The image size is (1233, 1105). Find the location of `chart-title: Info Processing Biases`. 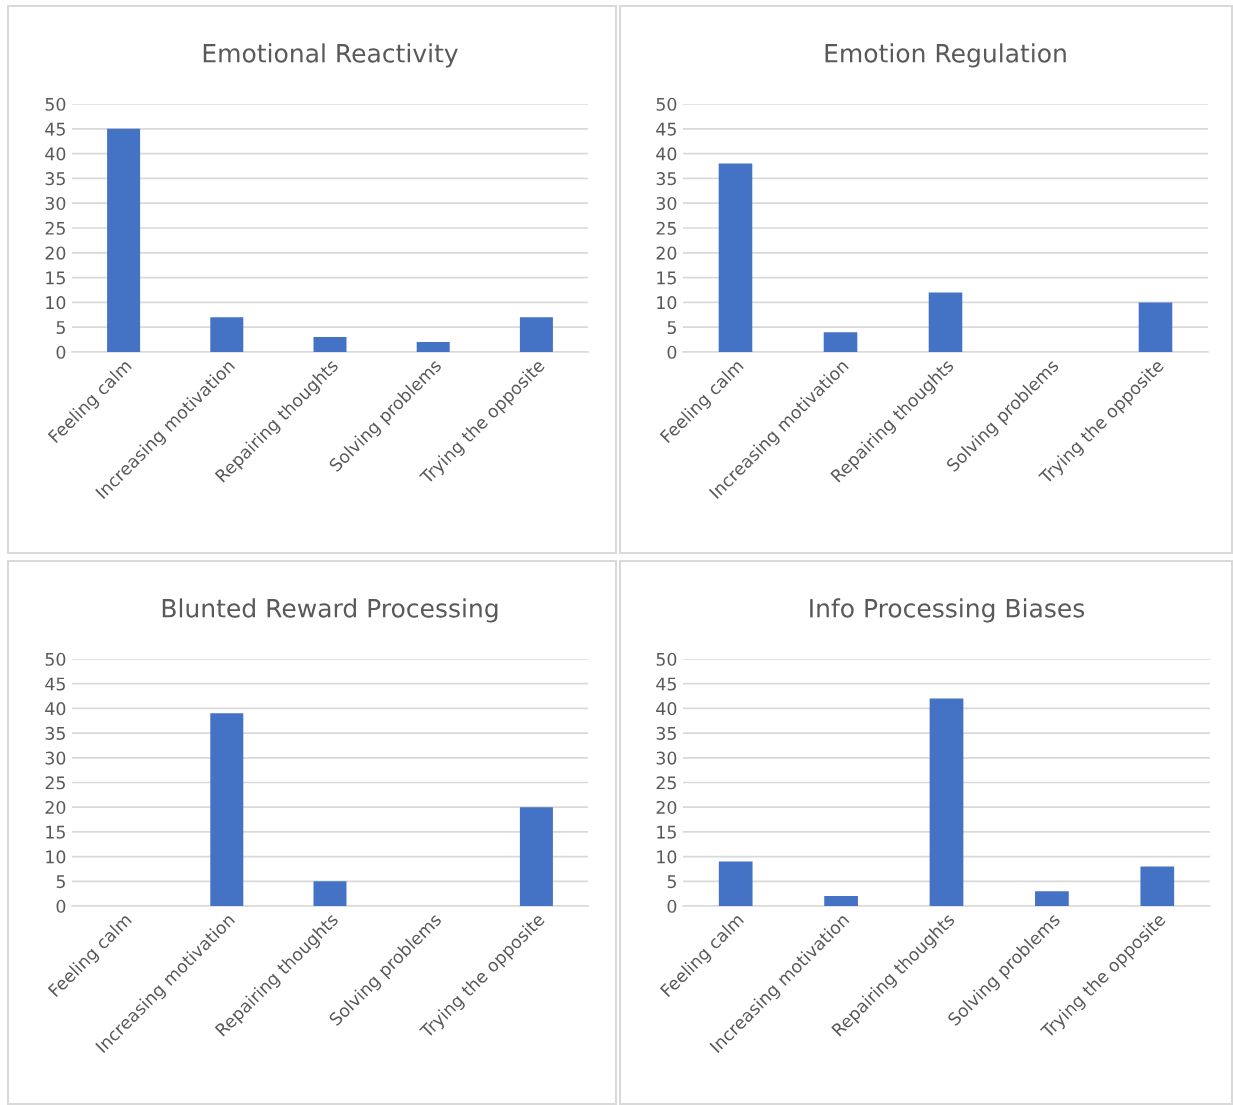

chart-title: Info Processing Biases is located at coordinates (947, 610).